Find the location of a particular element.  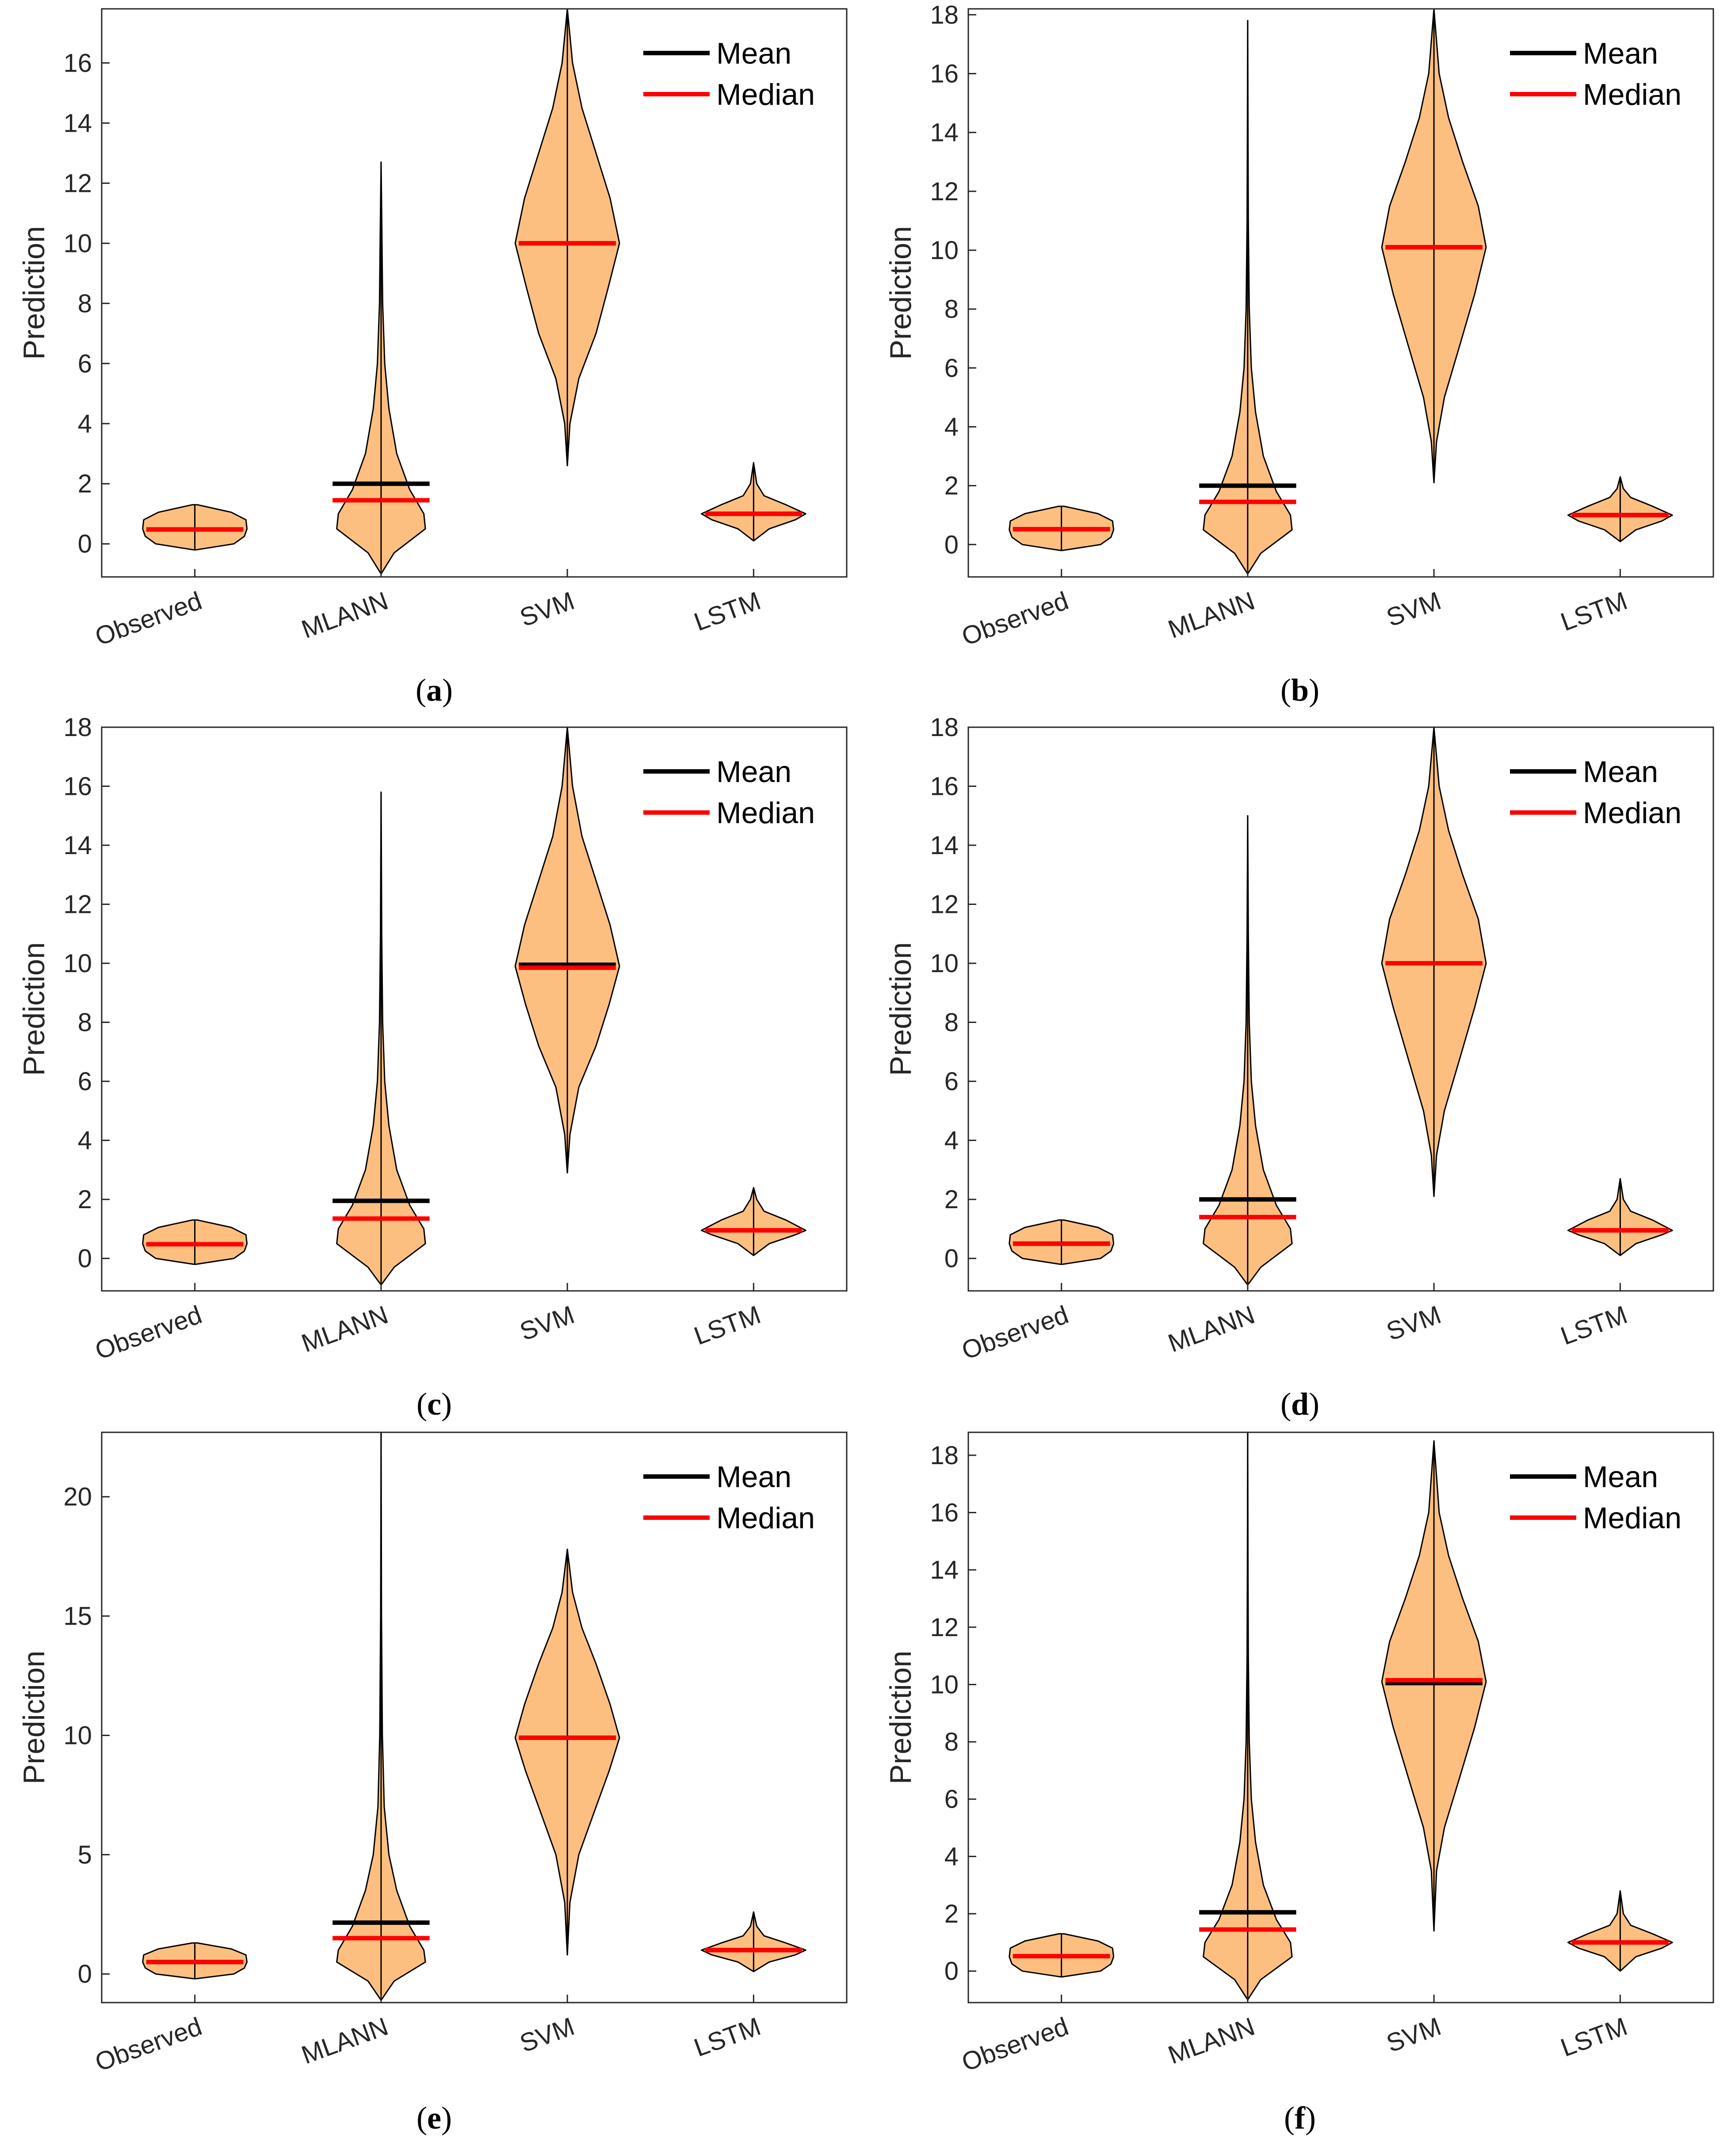

panel-caption: (e) is located at coordinates (434, 2118).